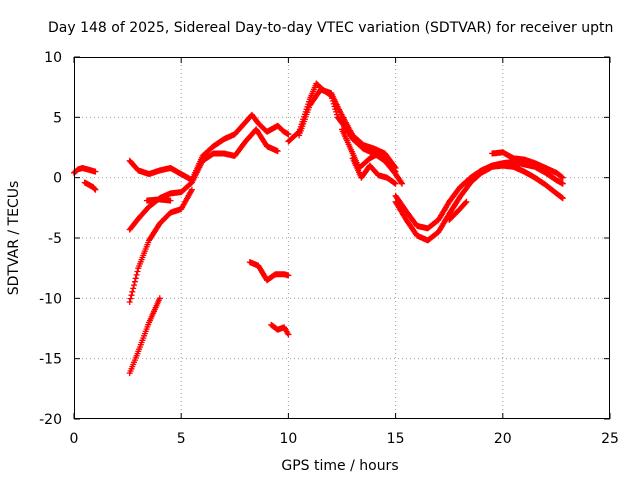  I want to click on x-tick-label: 0, so click(74, 439).